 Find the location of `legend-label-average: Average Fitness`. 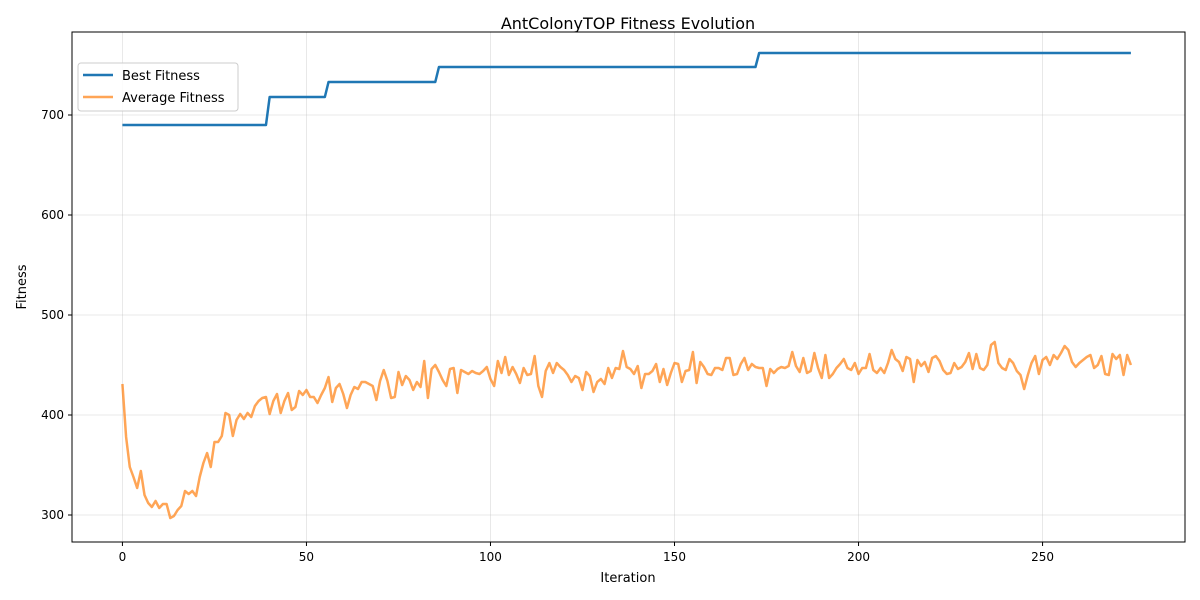

legend-label-average: Average Fitness is located at coordinates (173, 98).